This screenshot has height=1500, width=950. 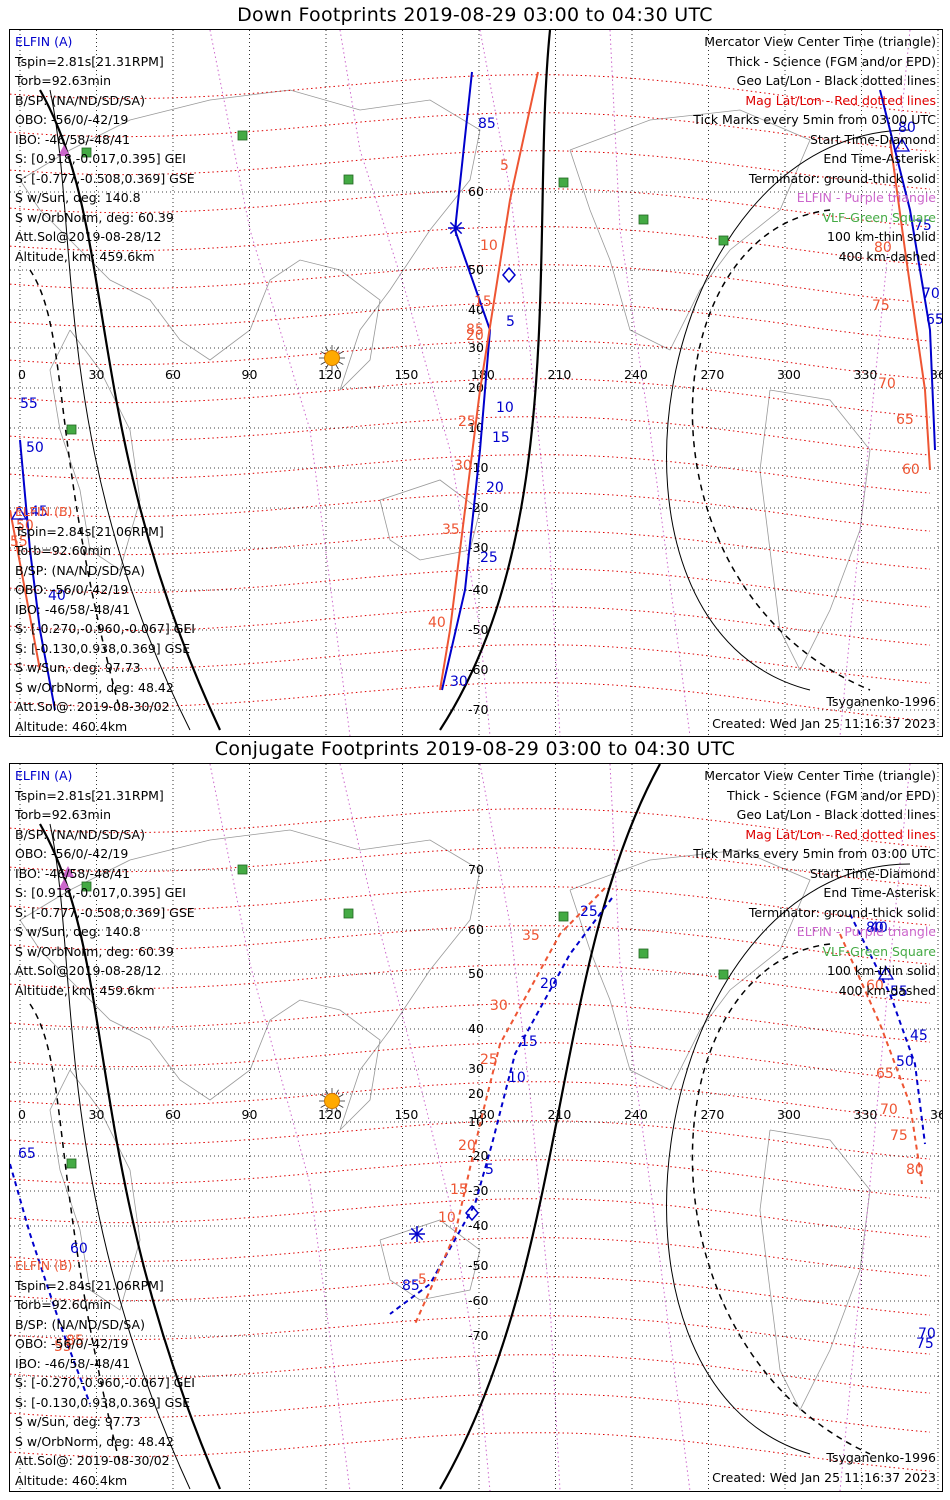 I want to click on end-time-asterisk, so click(x=417, y=1234).